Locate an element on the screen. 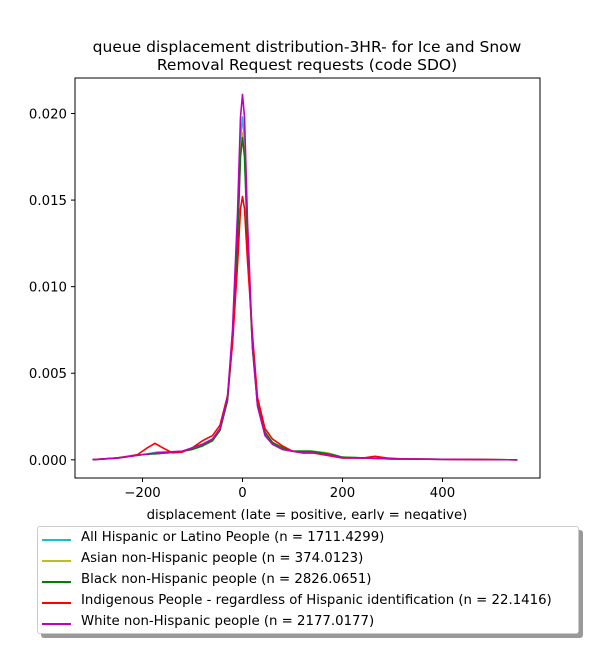 The image size is (600, 650). legend-label: Asian non-Hispanic people (n = 374.0123) is located at coordinates (222, 558).